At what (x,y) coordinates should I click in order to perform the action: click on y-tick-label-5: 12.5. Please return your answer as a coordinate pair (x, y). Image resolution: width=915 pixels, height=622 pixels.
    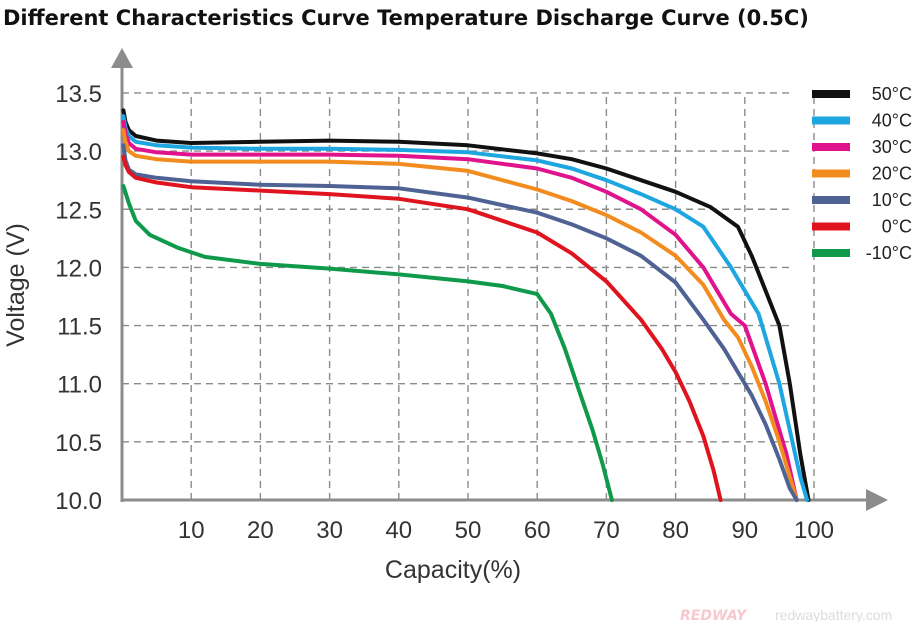
    Looking at the image, I should click on (78, 210).